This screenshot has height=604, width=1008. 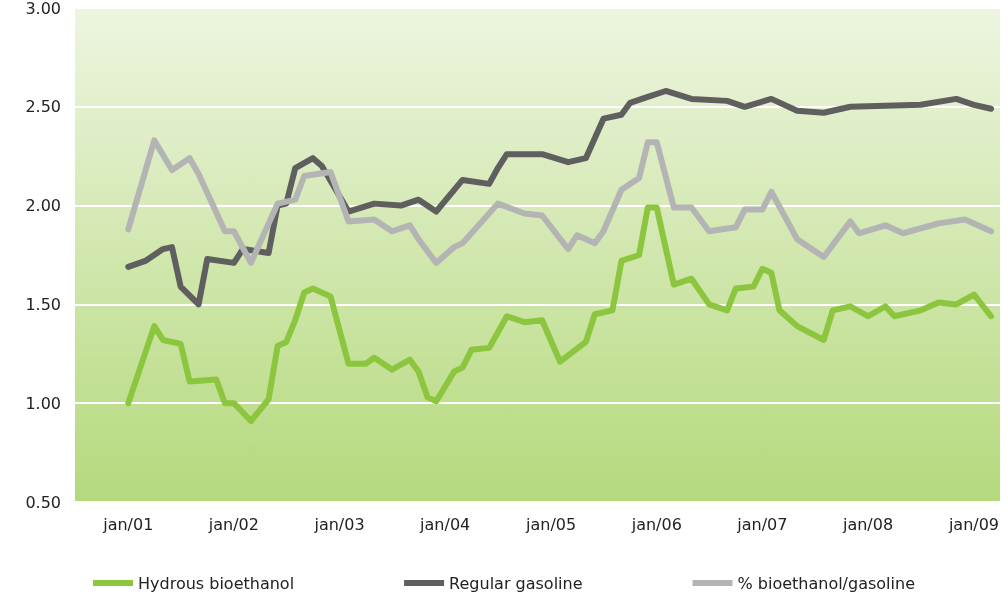 What do you see at coordinates (867, 524) in the screenshot?
I see `x-tick-label: jan/08` at bounding box center [867, 524].